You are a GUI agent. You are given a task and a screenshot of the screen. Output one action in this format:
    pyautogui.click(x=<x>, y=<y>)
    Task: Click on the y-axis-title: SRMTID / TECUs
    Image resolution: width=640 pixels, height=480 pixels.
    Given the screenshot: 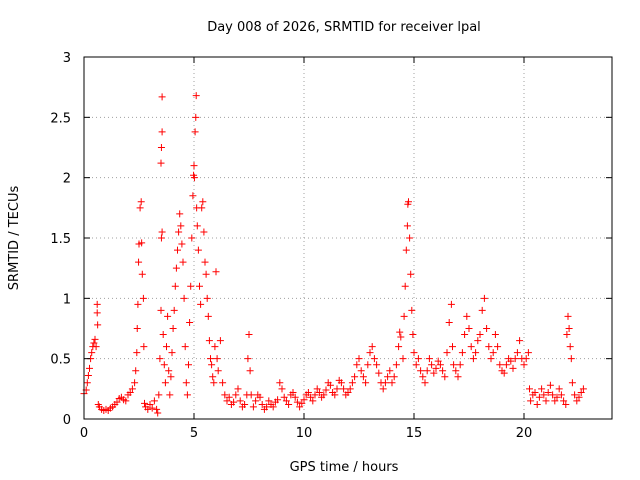 What is the action you would take?
    pyautogui.click(x=14, y=238)
    